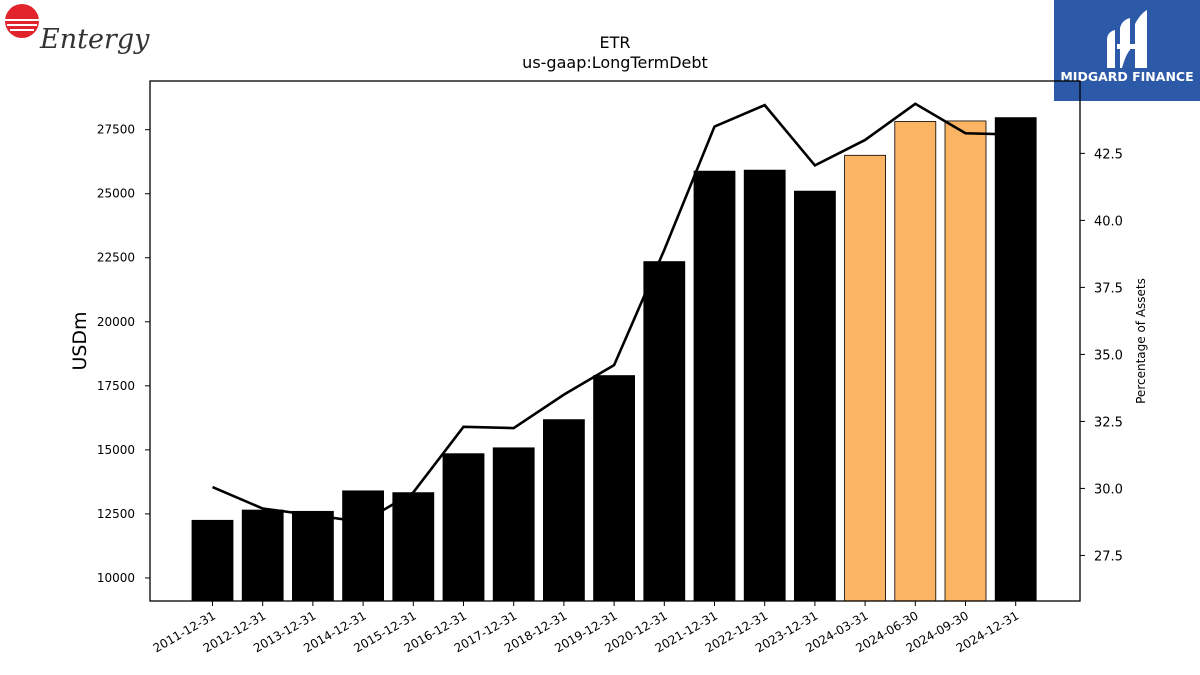 Image resolution: width=1200 pixels, height=675 pixels. What do you see at coordinates (116, 130) in the screenshot?
I see `left-tick-label: 27500` at bounding box center [116, 130].